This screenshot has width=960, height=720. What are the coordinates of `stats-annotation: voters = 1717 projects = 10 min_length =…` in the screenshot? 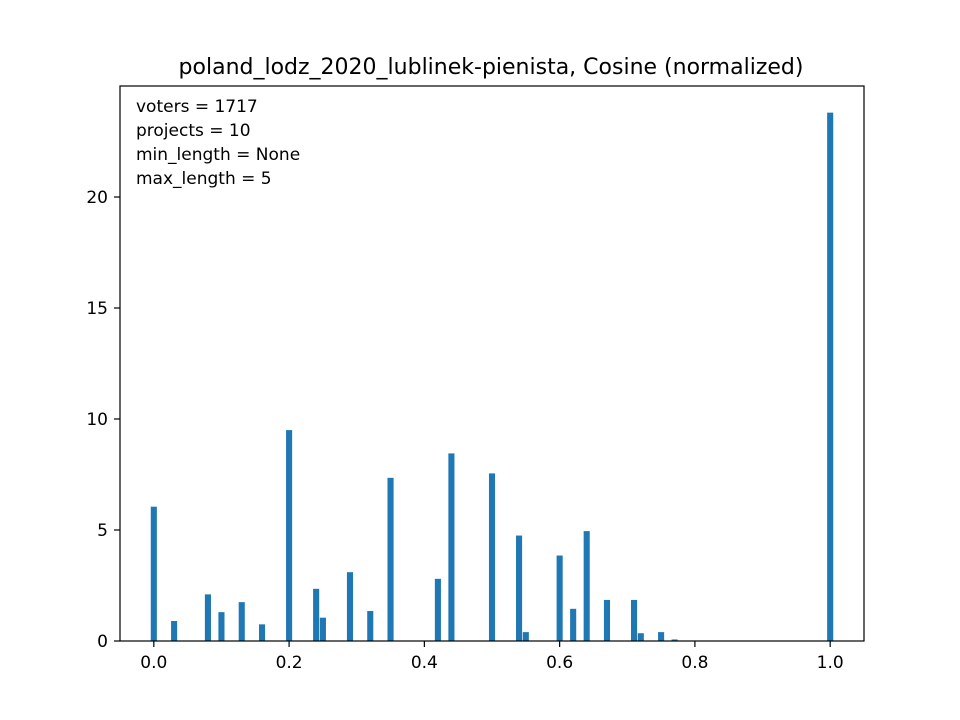 It's located at (218, 143).